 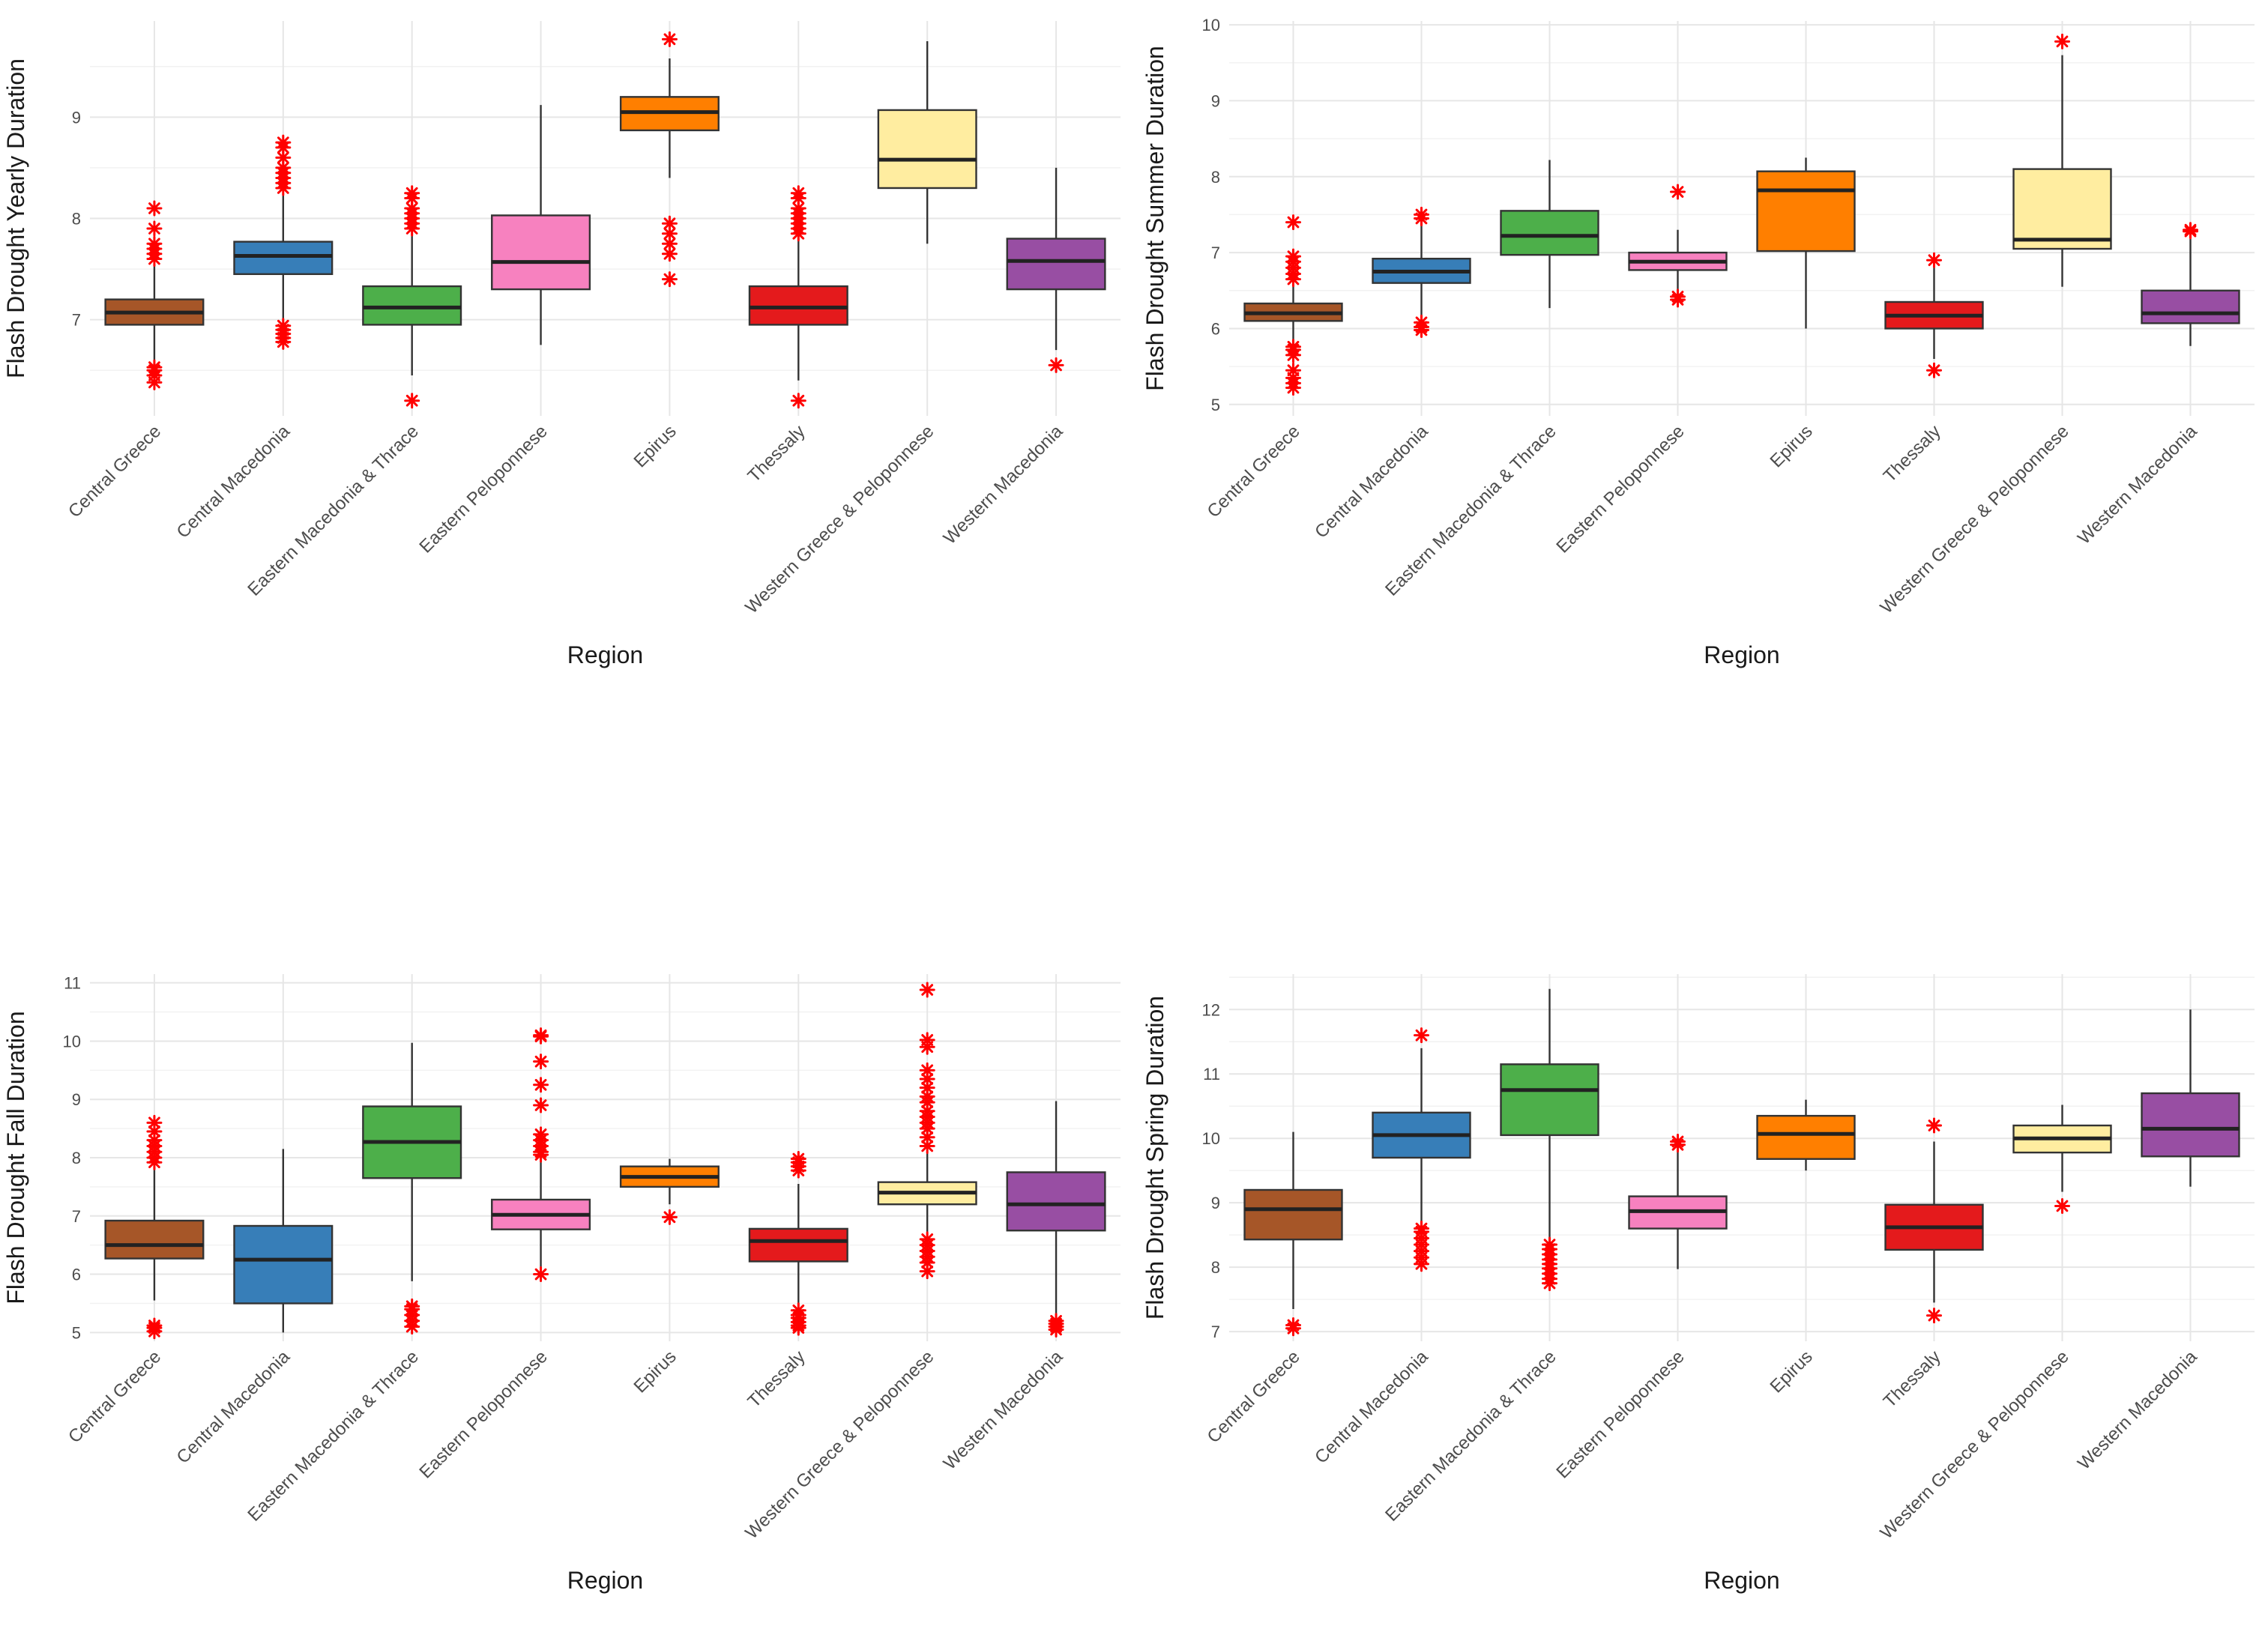 I want to click on y-axis-title: Flash Drought Fall Duration, so click(x=15, y=1157).